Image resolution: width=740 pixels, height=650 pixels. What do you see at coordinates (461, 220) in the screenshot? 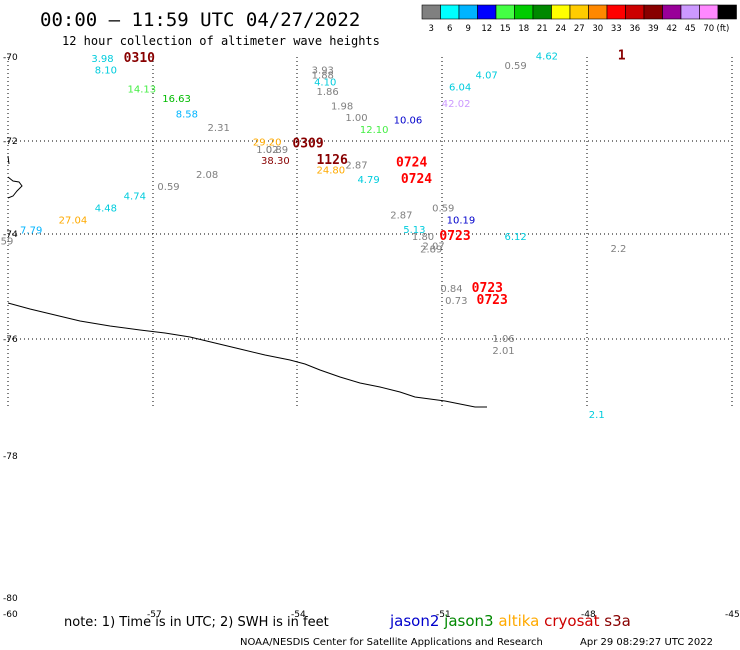
I see `wave-height-value: 10.19` at bounding box center [461, 220].